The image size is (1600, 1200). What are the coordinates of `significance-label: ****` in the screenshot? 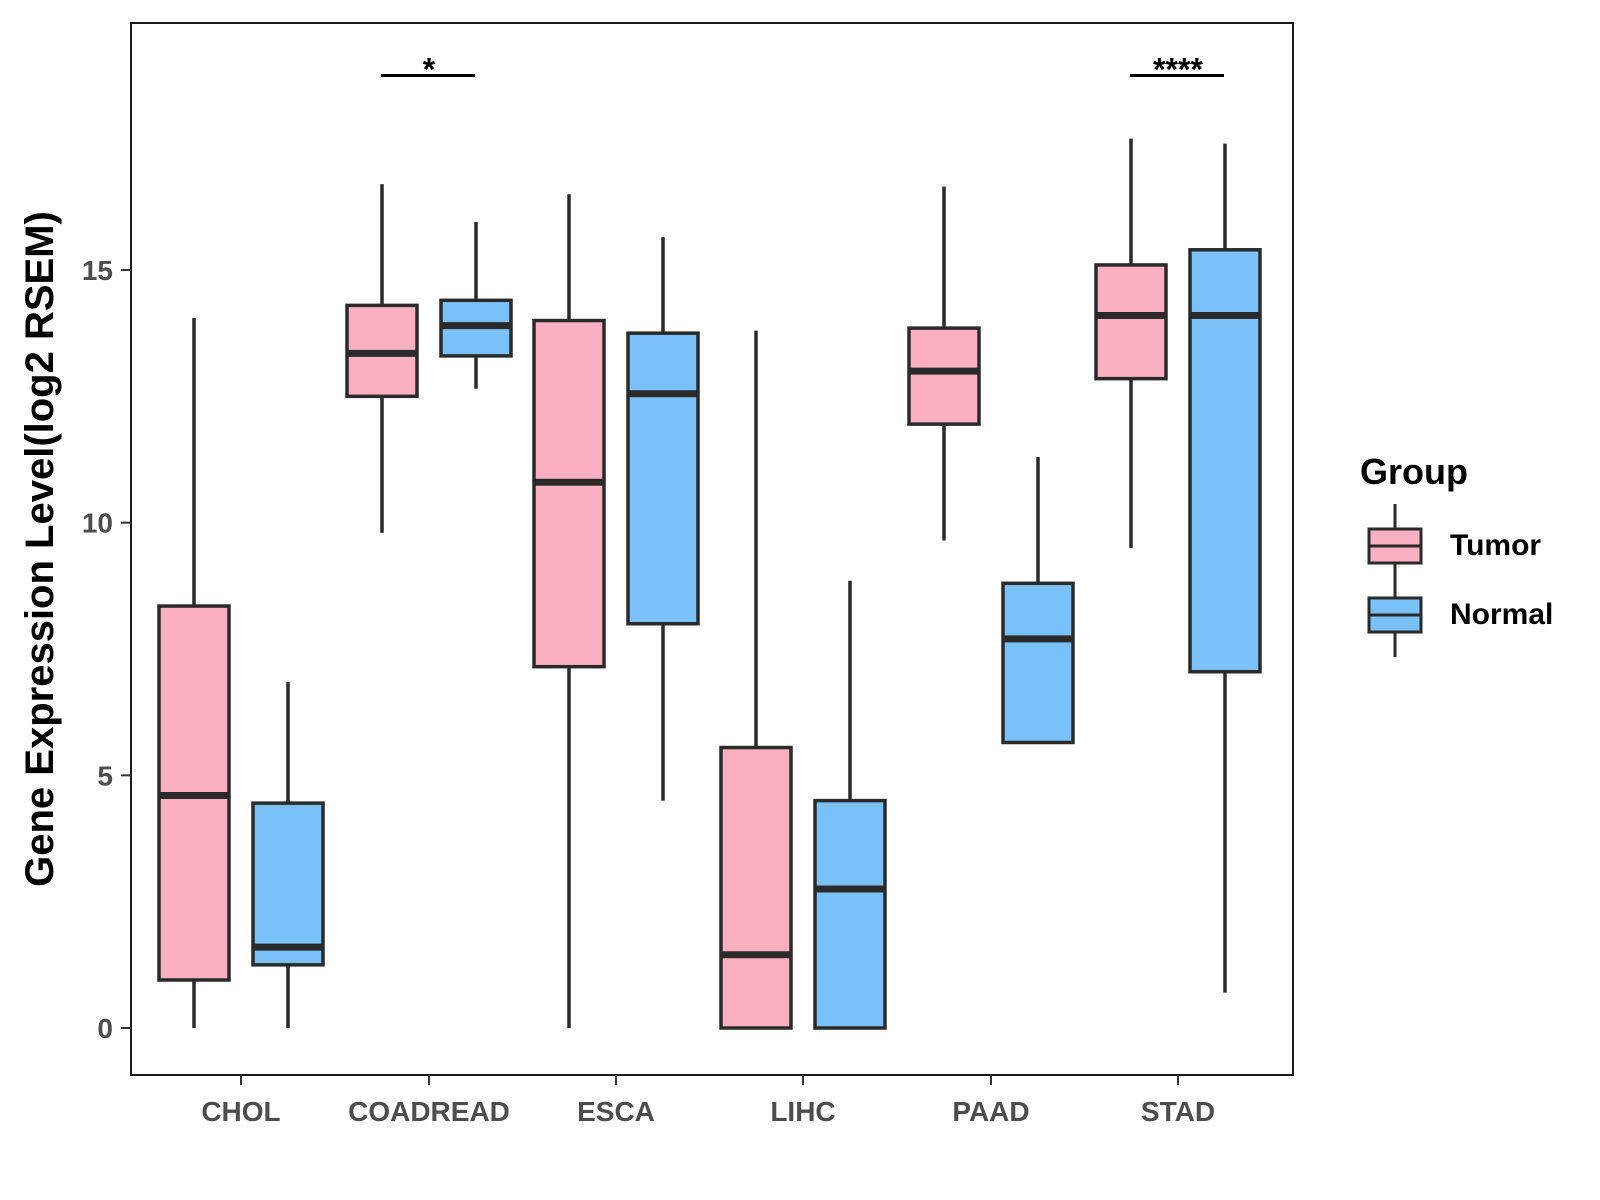 It's located at (1178, 69).